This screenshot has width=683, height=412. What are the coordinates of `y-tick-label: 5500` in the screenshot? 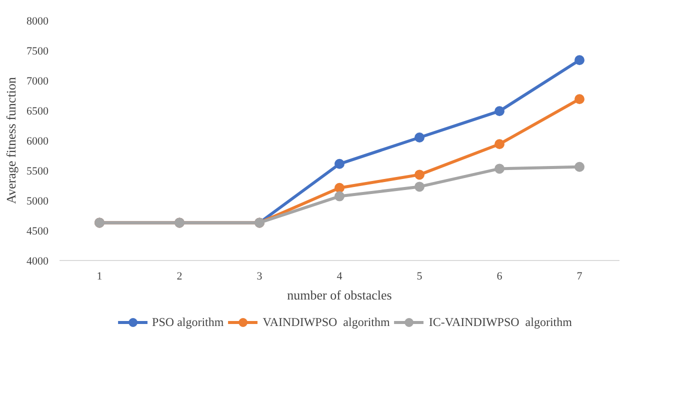 It's located at (37, 172).